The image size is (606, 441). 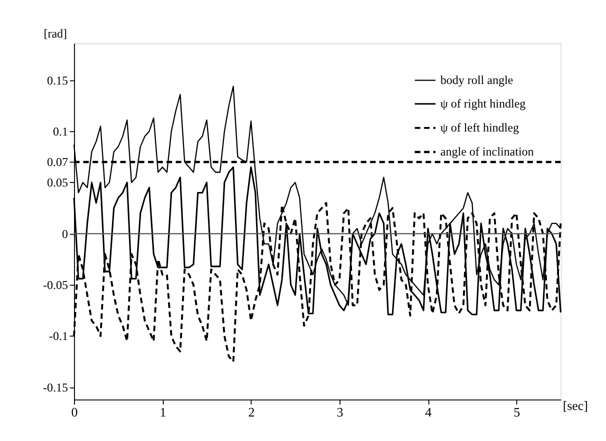 I want to click on y-tick-label: -0.1, so click(x=58, y=336).